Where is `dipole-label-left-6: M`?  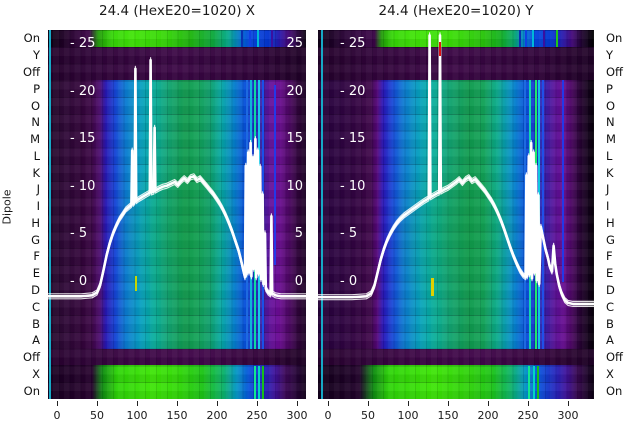 dipole-label-left-6: M is located at coordinates (35, 139).